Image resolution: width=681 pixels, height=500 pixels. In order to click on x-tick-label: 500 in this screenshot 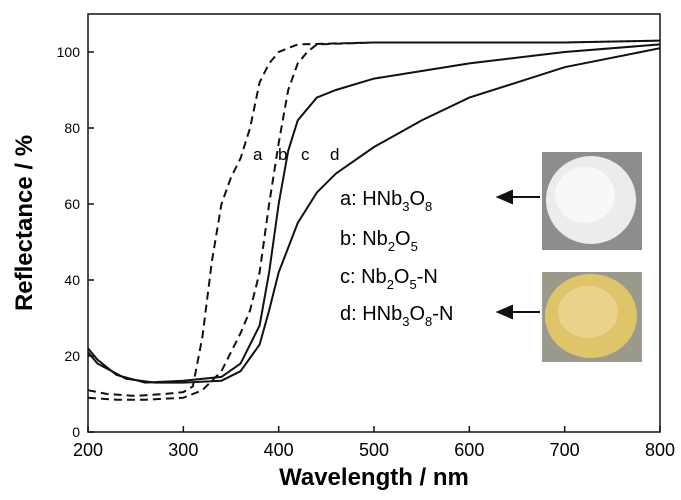, I will do `click(374, 450)`.